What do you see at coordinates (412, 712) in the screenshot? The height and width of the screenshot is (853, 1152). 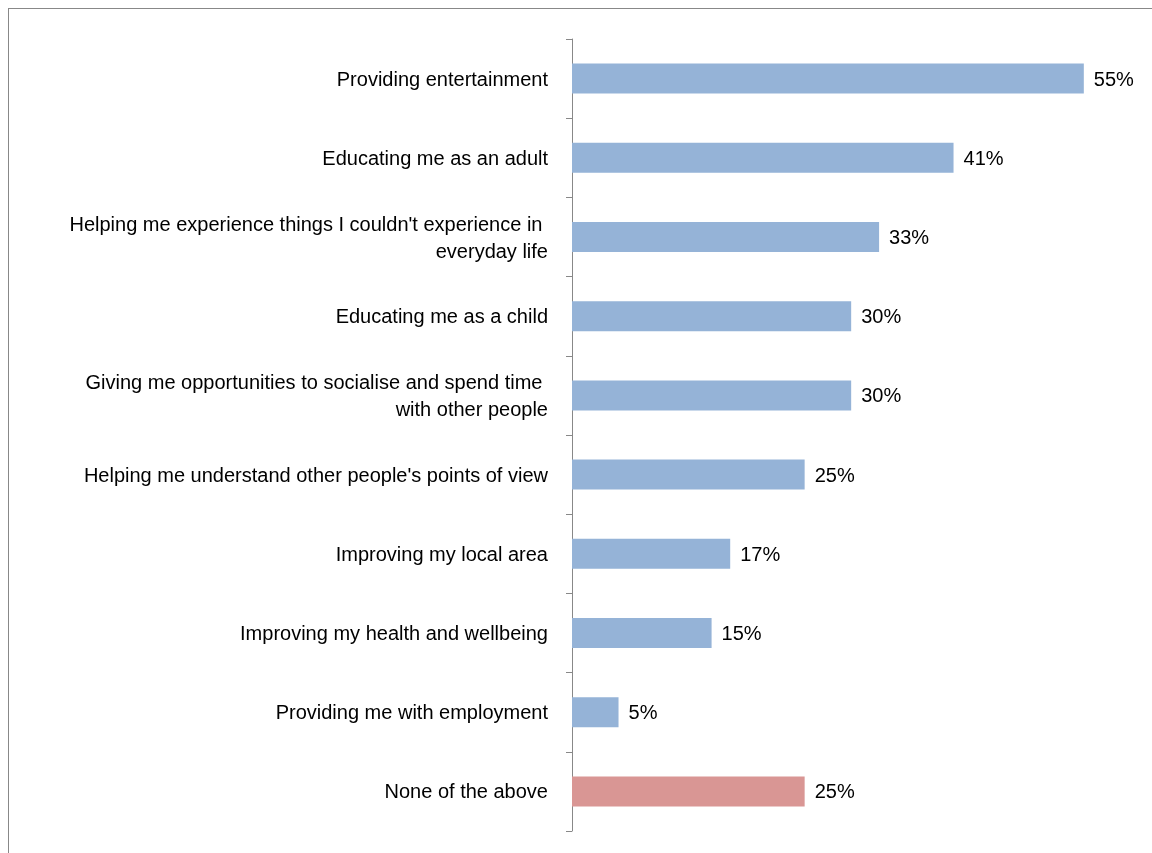 I see `y-tick-label: Providing me with employment` at bounding box center [412, 712].